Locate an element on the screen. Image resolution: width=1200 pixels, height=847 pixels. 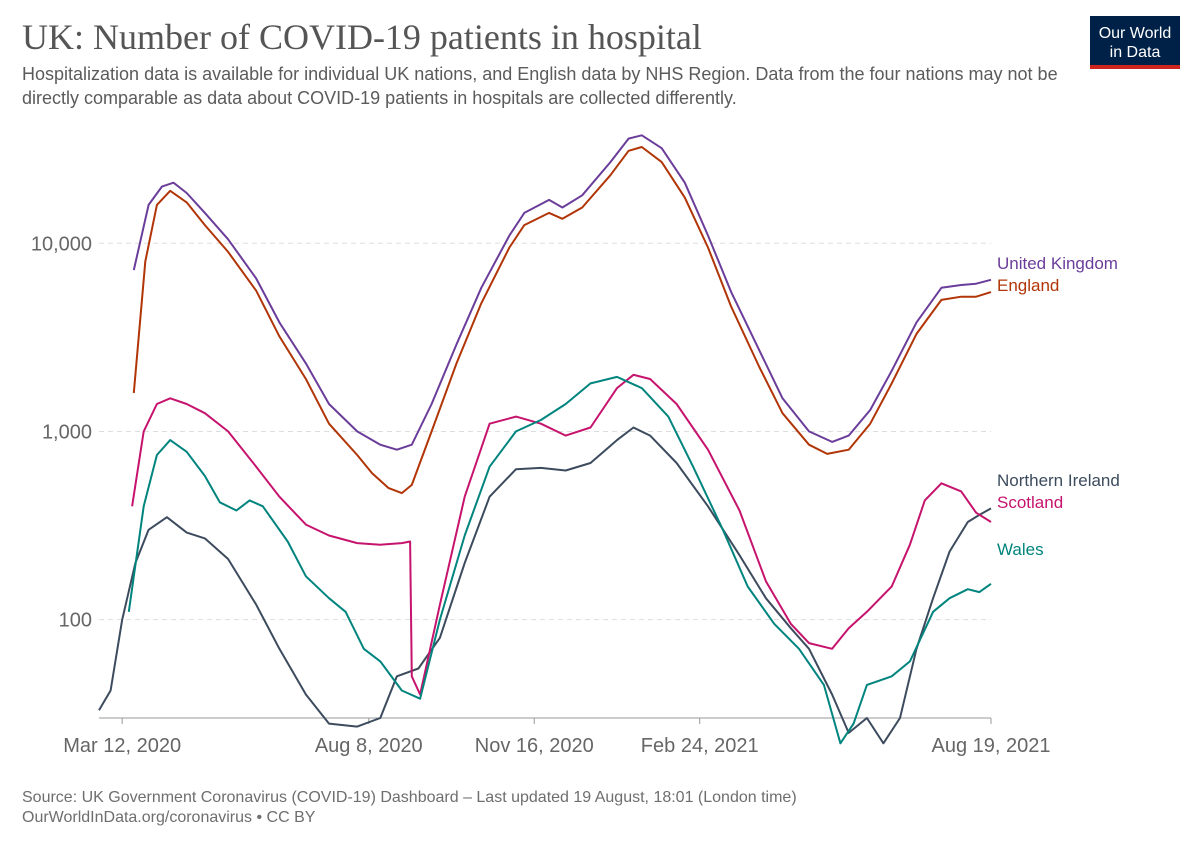
y-tick-label: 100 is located at coordinates (75, 621).